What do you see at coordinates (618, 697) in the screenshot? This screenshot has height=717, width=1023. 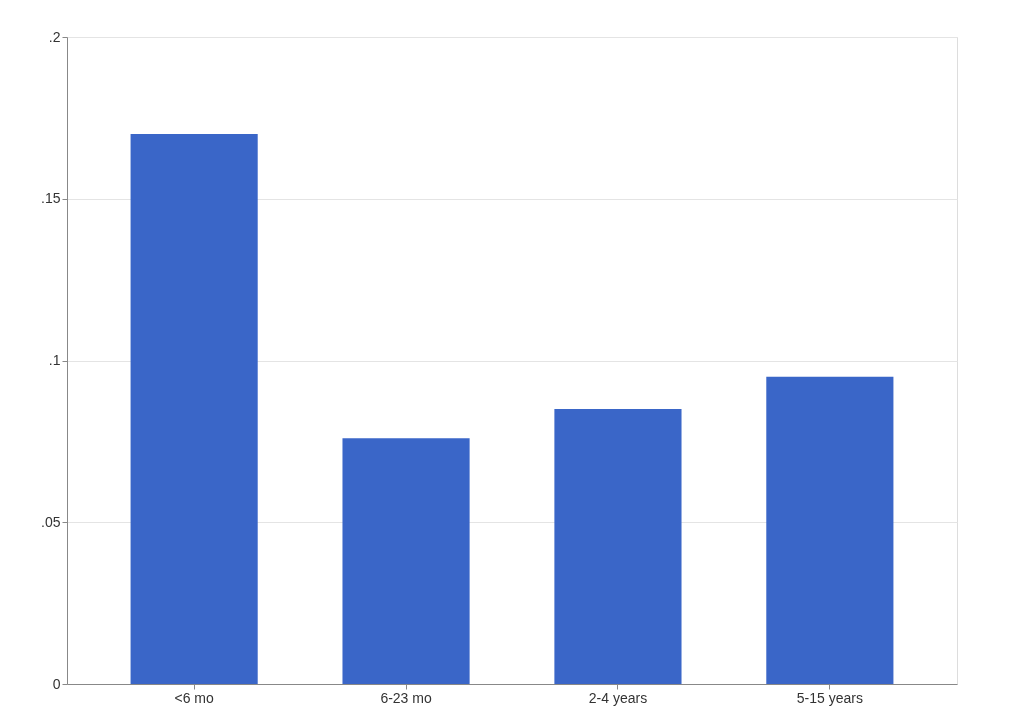 I see `x-tick-label: 2-4 years` at bounding box center [618, 697].